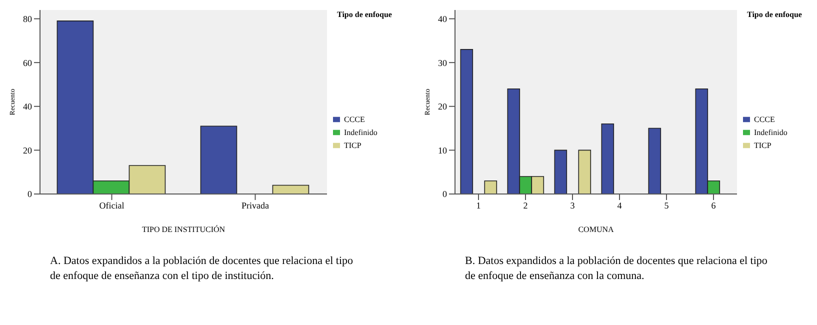 The width and height of the screenshot is (817, 325). I want to click on x-tick-label: Oficial, so click(112, 205).